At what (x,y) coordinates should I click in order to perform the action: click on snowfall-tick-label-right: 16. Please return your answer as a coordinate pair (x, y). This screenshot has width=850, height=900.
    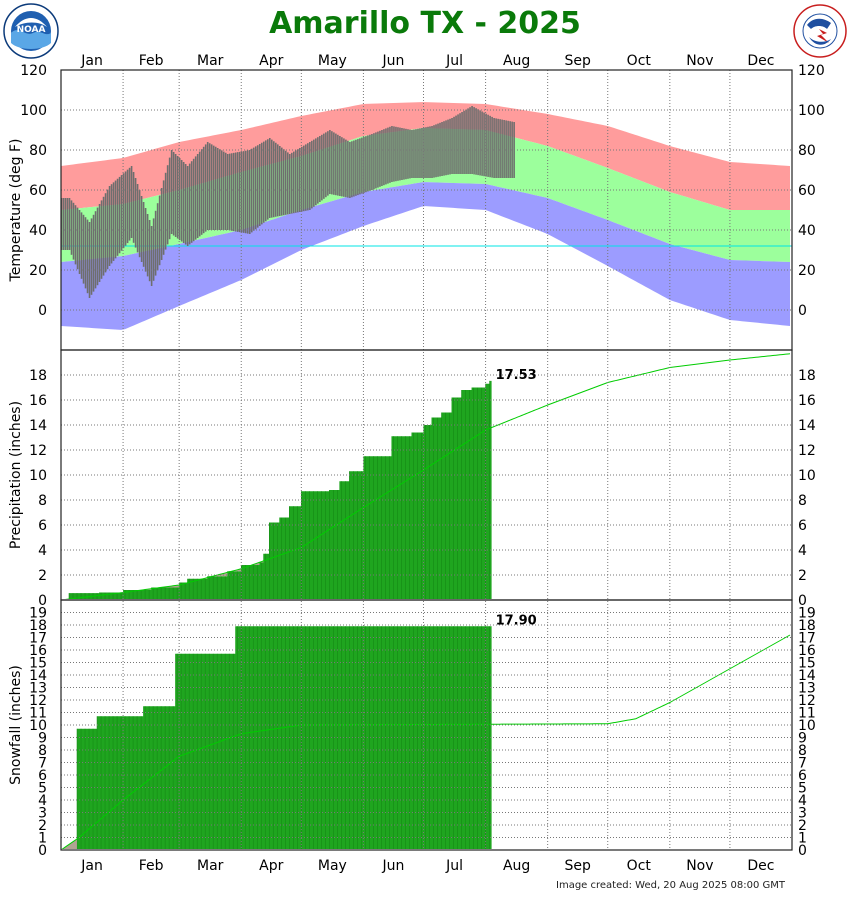
    Looking at the image, I should click on (807, 651).